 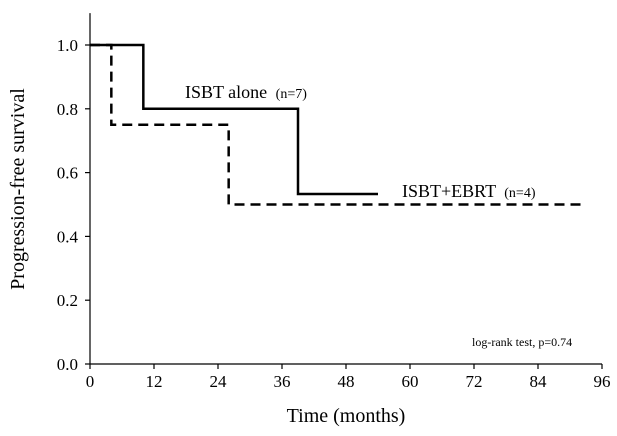 I want to click on x-tick-label: 48, so click(x=346, y=381).